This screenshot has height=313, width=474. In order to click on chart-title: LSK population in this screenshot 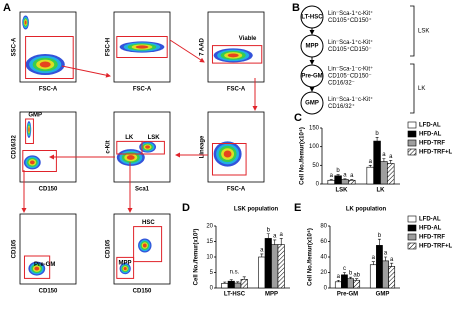, I will do `click(256, 210)`.